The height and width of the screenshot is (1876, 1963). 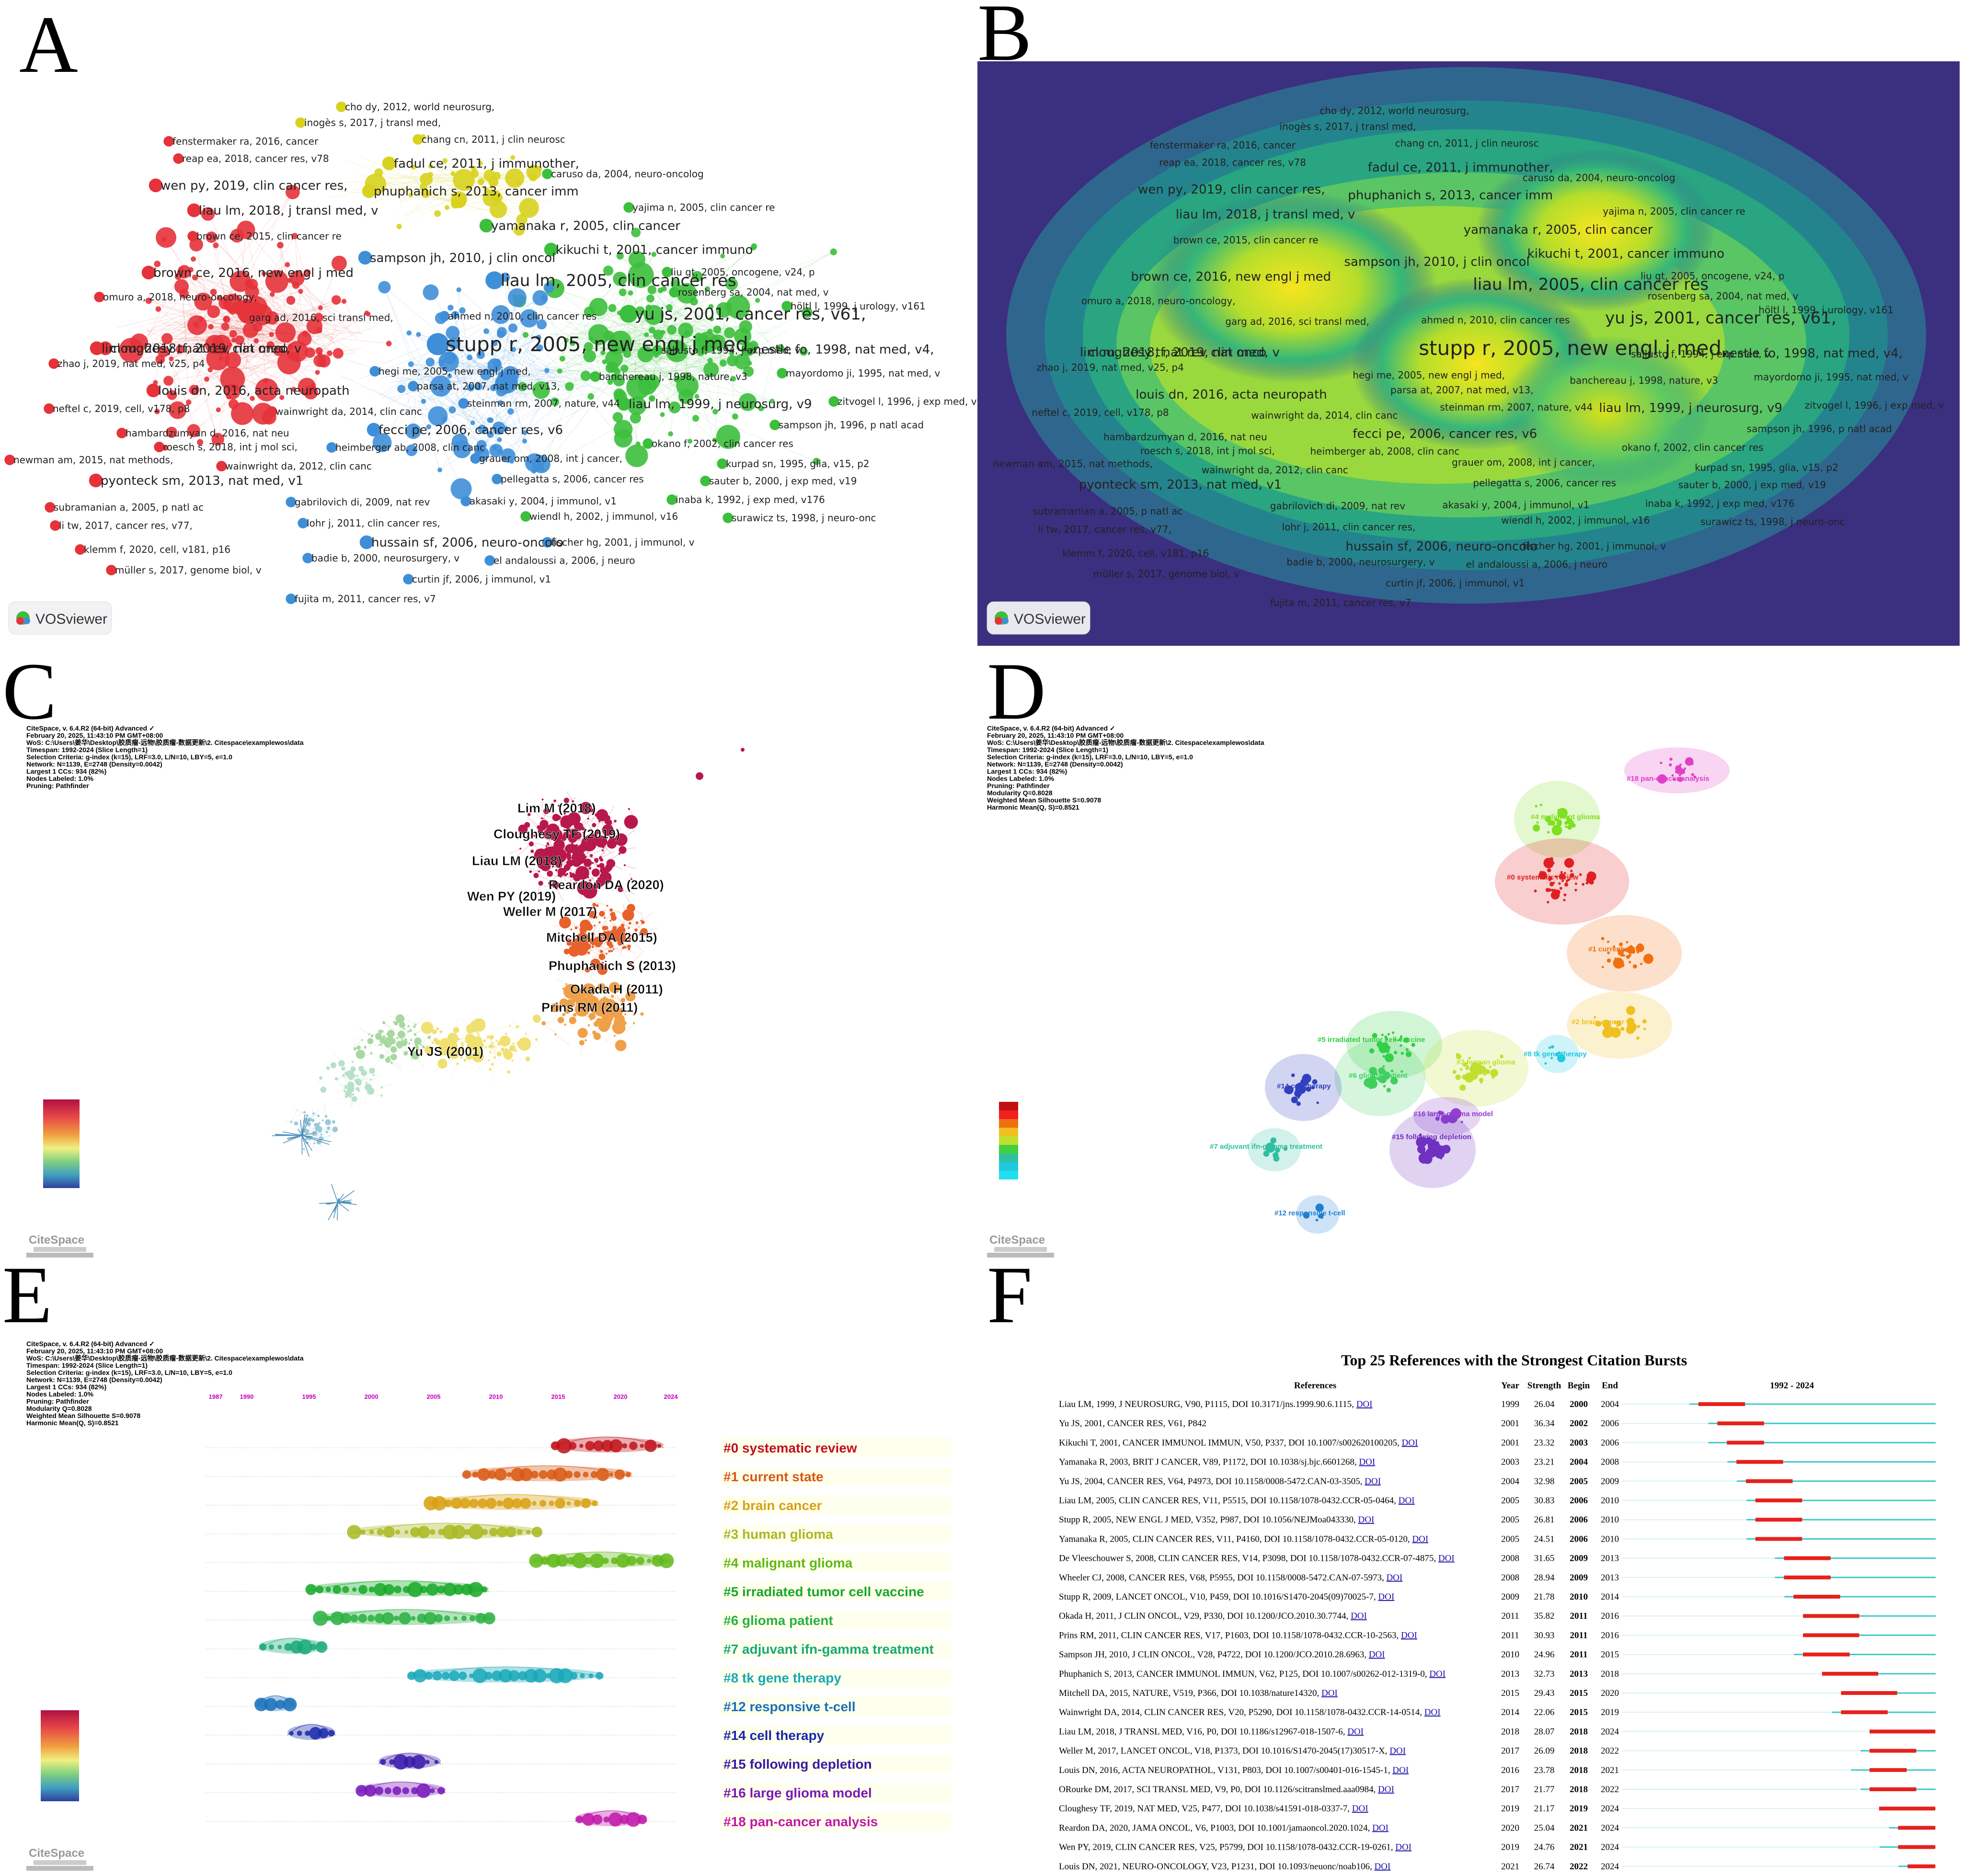 I want to click on density-label: lohr j, 2011, clin cancer res,, so click(x=1348, y=527).